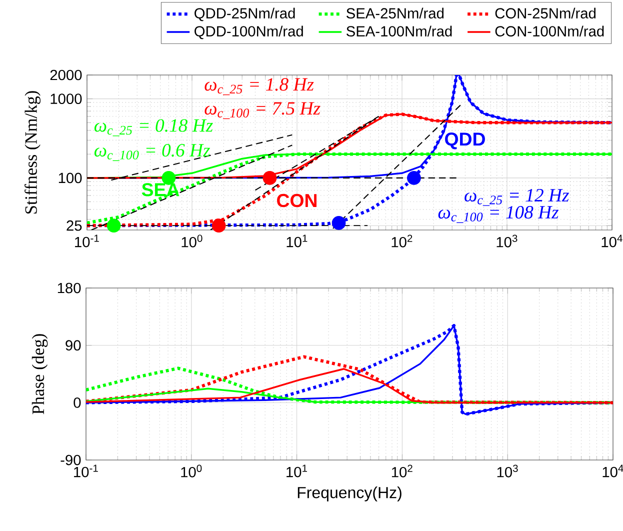 This screenshot has width=623, height=531. I want to click on y-axis-title: Phase (deg), so click(40, 374).